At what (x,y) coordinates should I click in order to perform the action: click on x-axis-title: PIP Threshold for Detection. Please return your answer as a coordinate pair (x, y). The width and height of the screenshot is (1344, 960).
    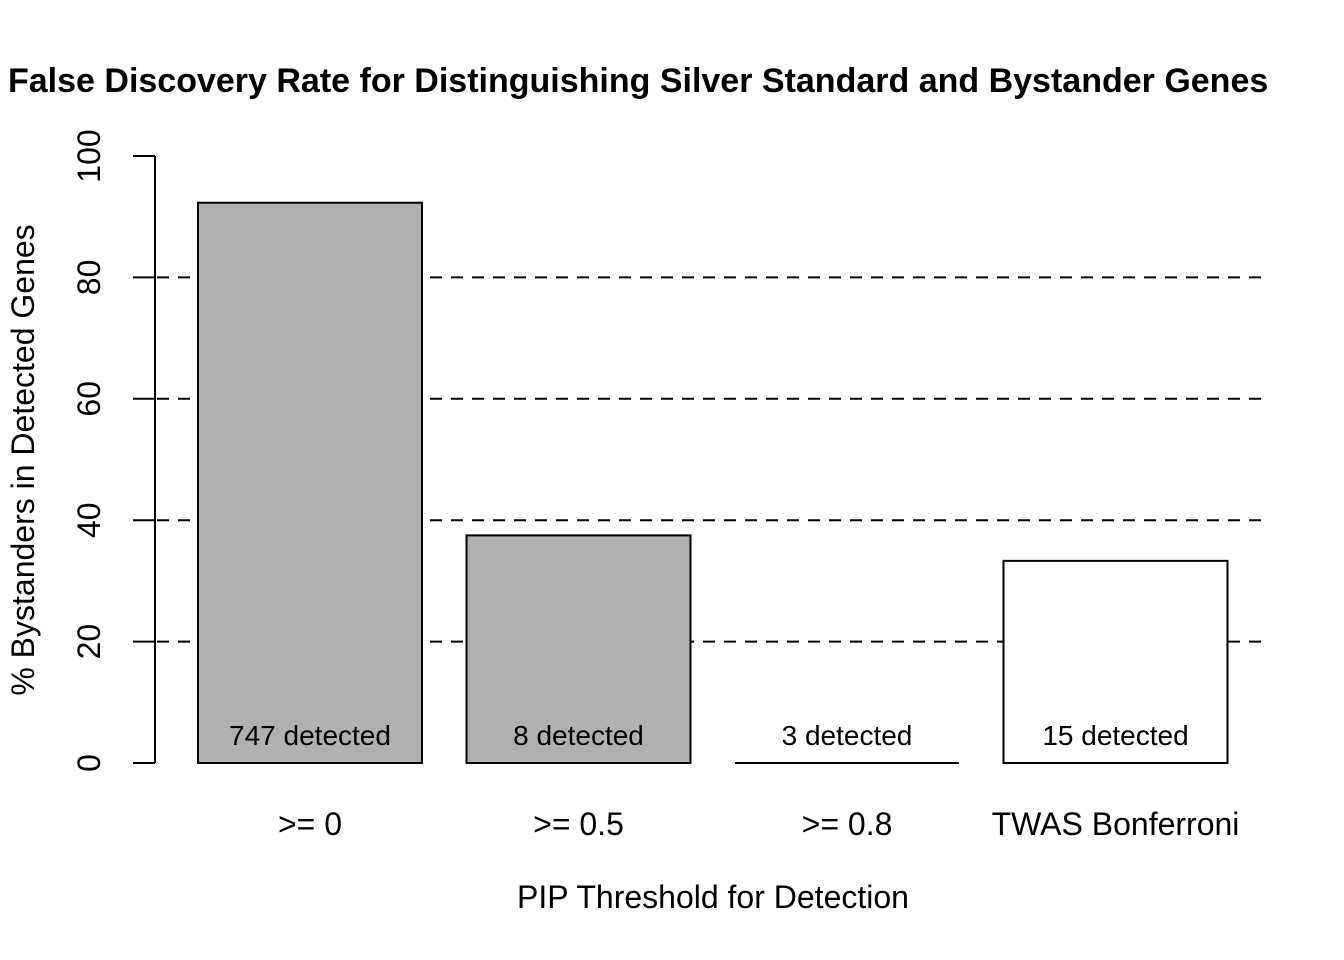
    Looking at the image, I should click on (713, 897).